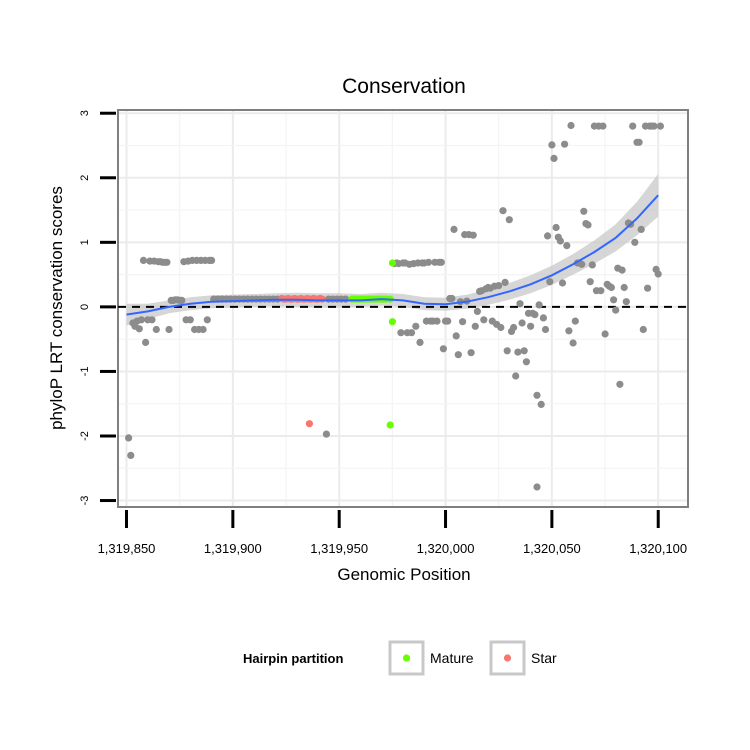 The height and width of the screenshot is (750, 750). I want to click on y-tick-label: -1, so click(85, 372).